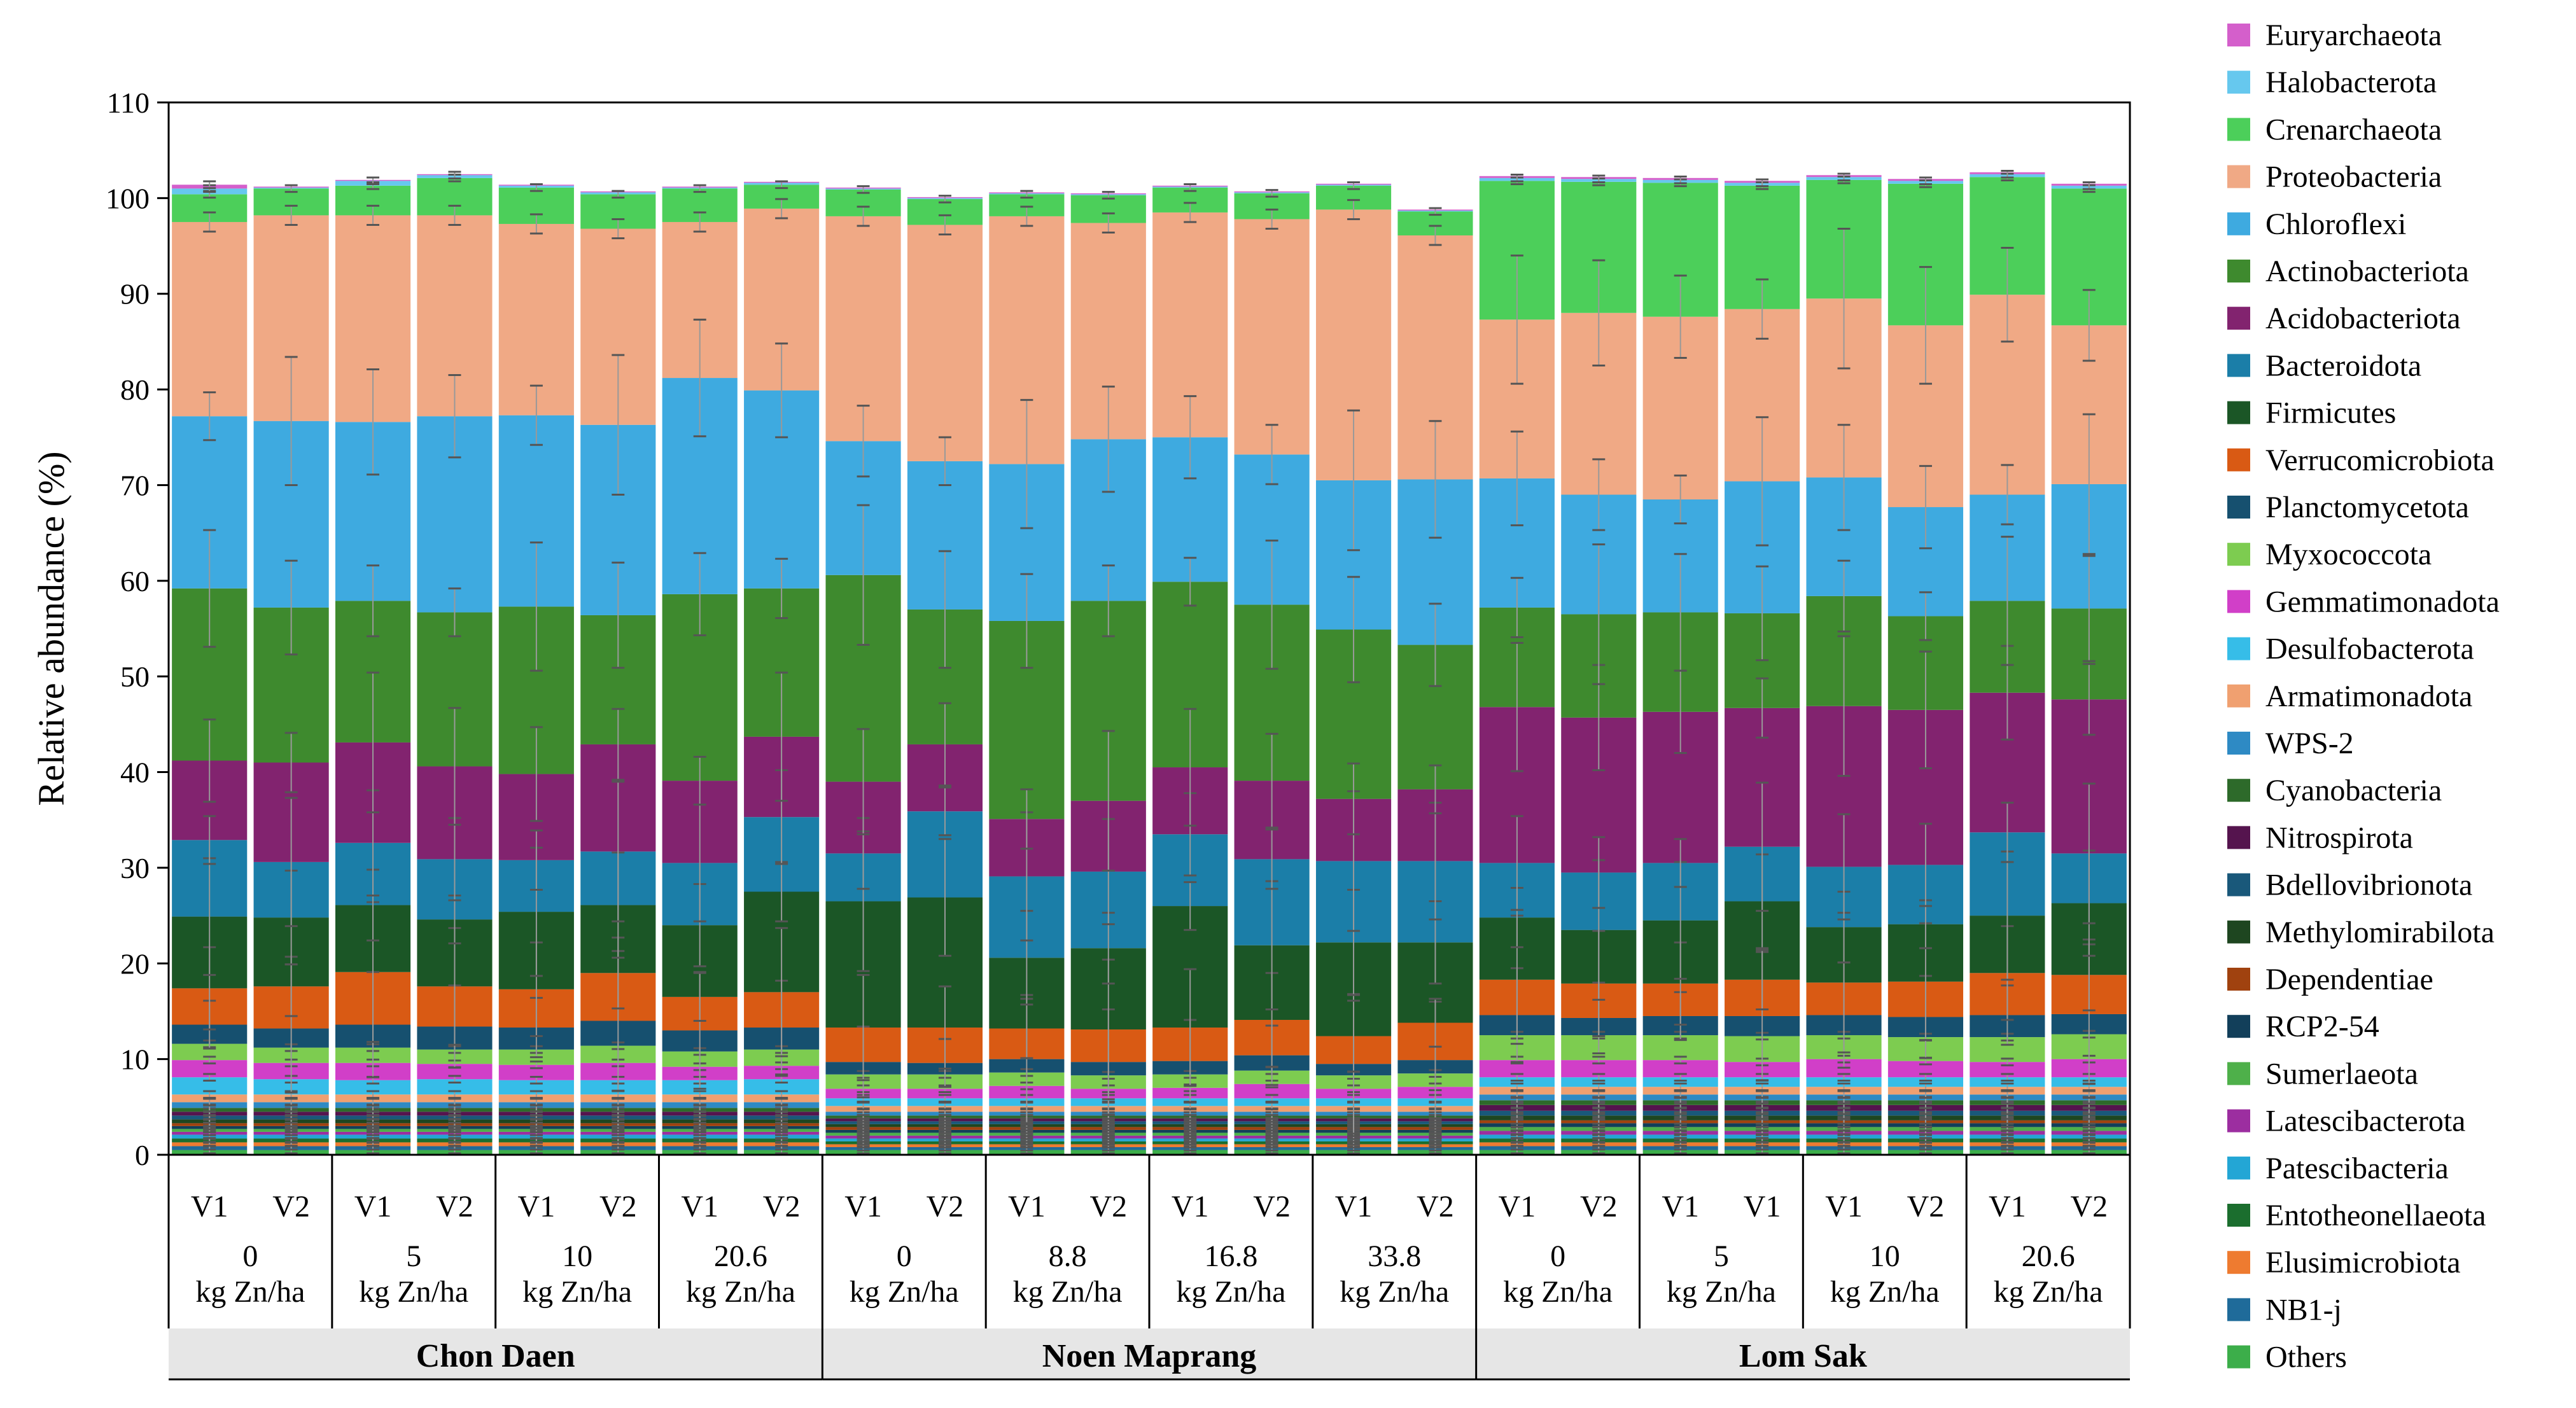  What do you see at coordinates (135, 773) in the screenshot?
I see `y-tick-label: 40` at bounding box center [135, 773].